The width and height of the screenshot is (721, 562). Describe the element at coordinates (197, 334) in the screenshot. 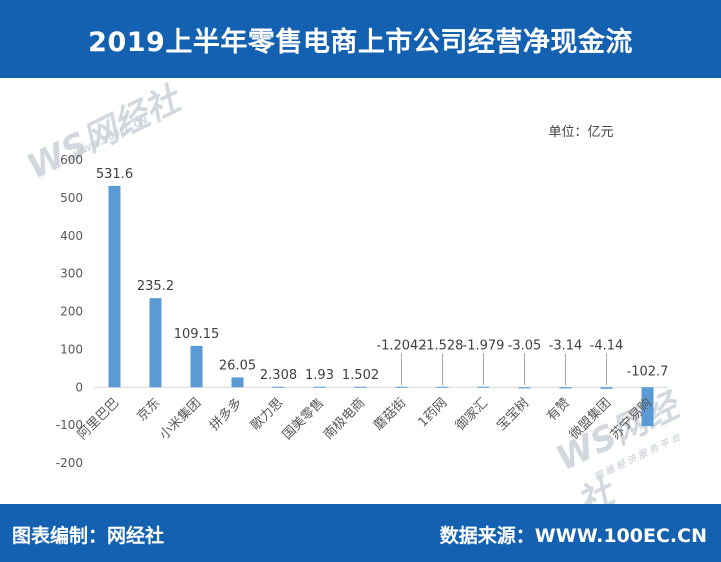

I see `data-label: 109.15` at that location.